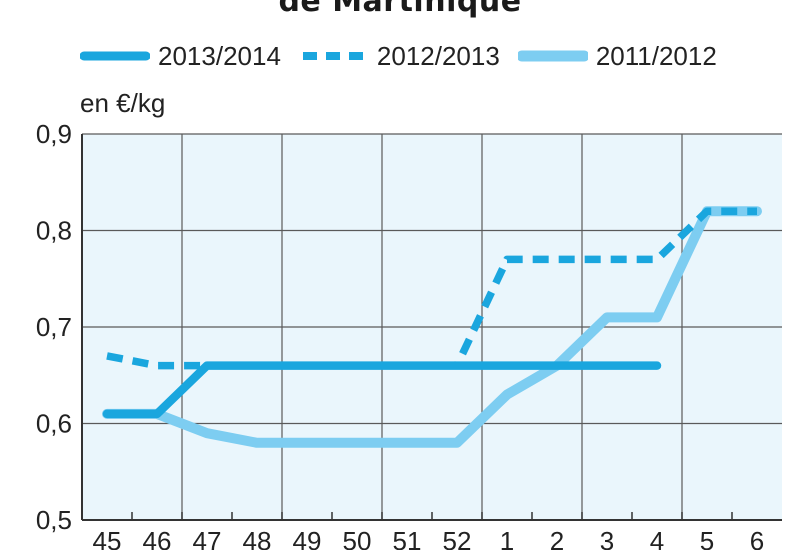 This screenshot has width=800, height=550. What do you see at coordinates (438, 55) in the screenshot?
I see `legend-label-2012-2013: 2012/2013` at bounding box center [438, 55].